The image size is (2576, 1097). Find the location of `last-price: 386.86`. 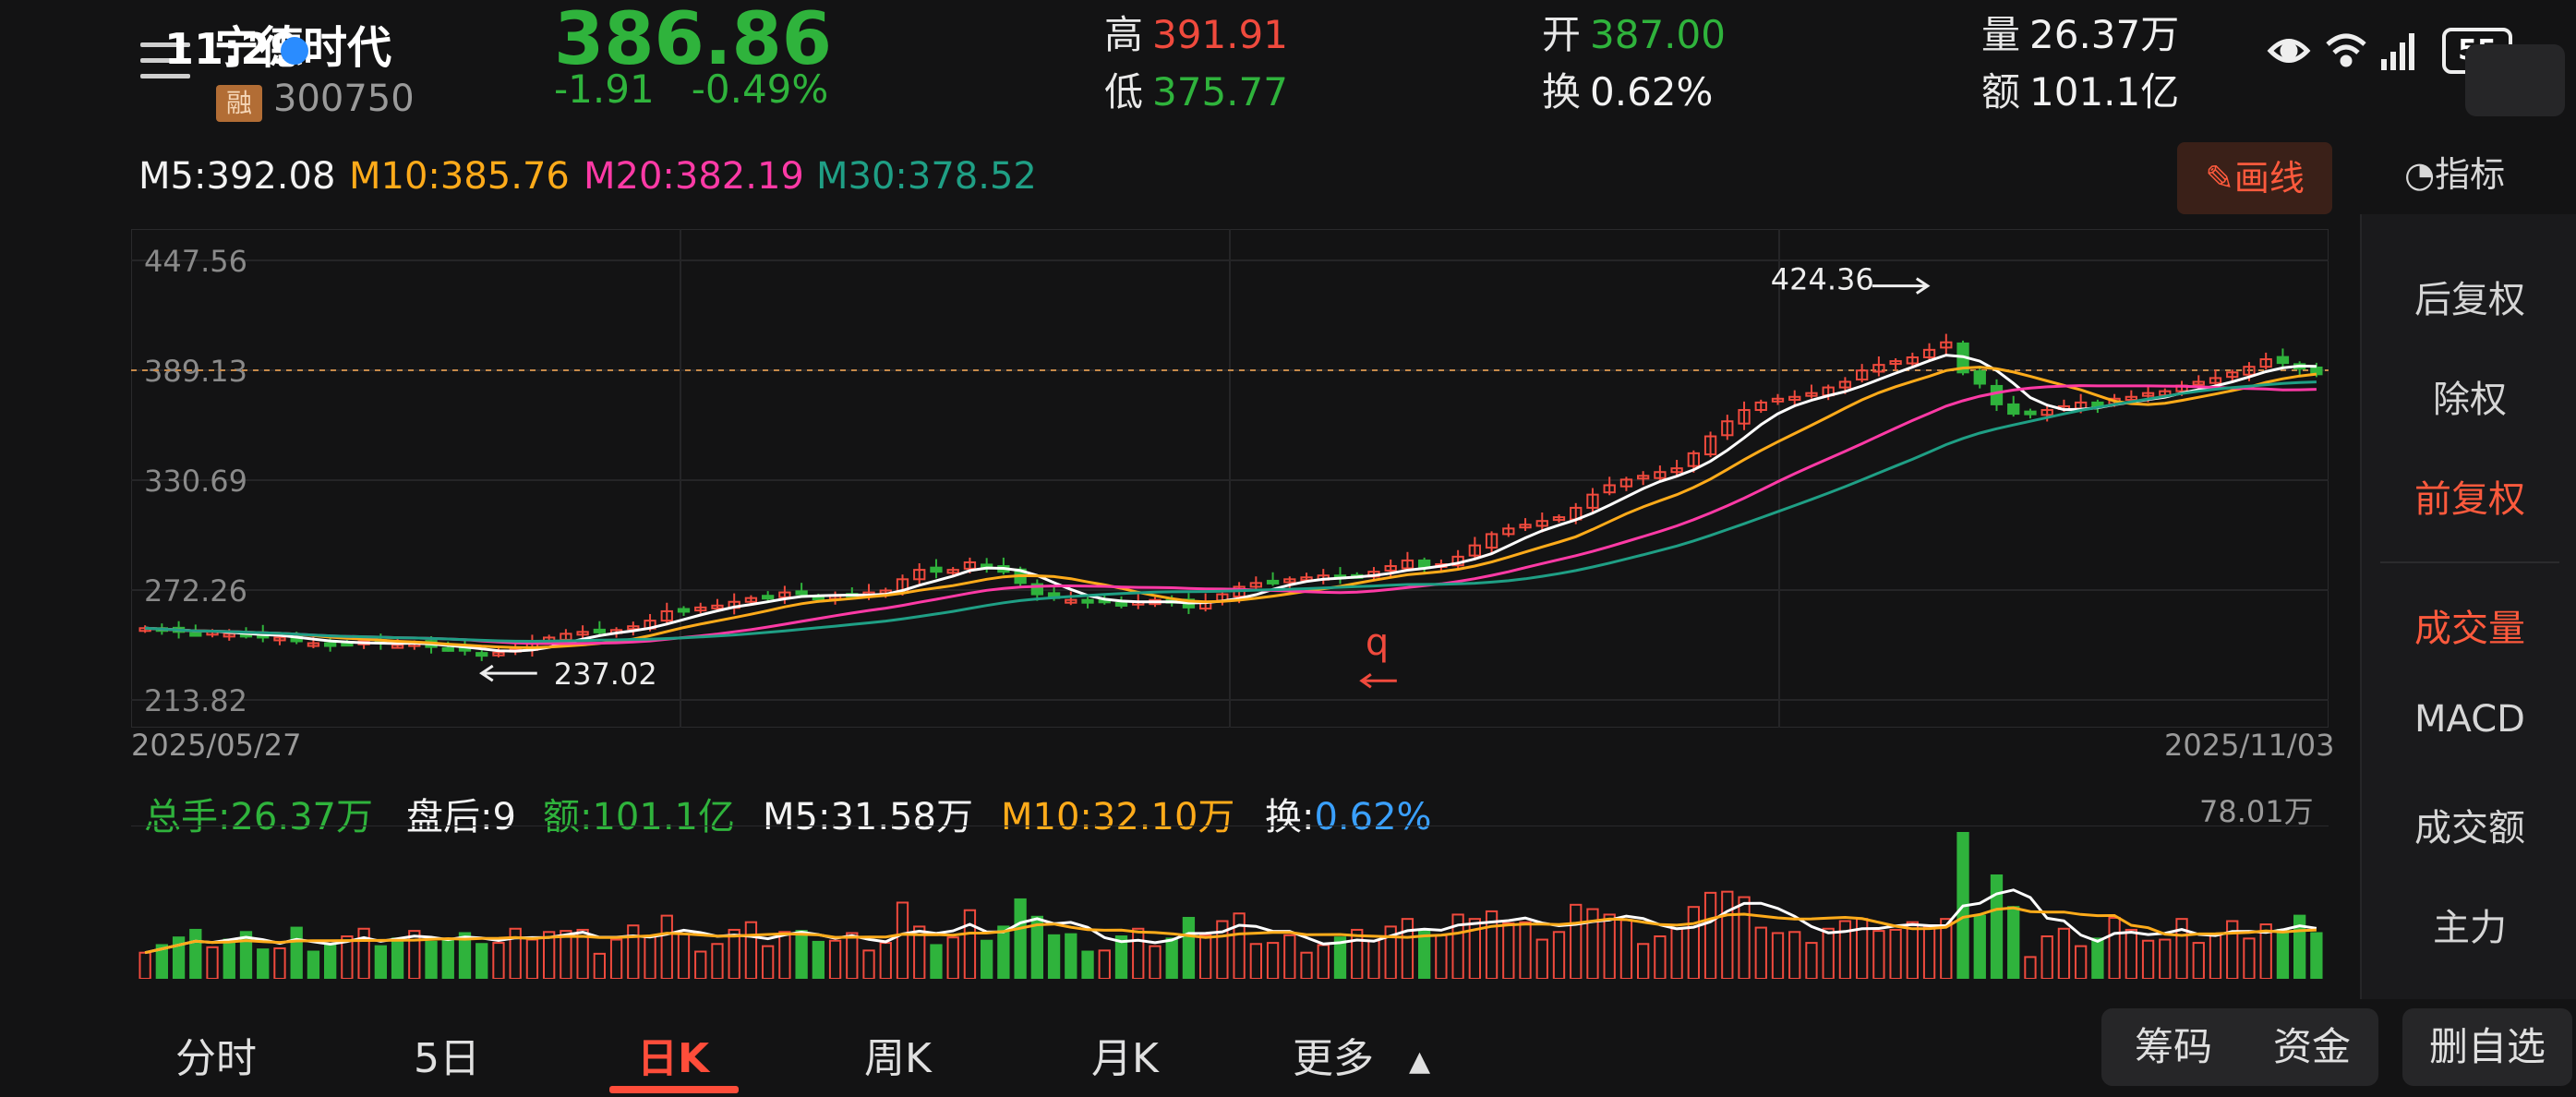

last-price: 386.86 is located at coordinates (693, 40).